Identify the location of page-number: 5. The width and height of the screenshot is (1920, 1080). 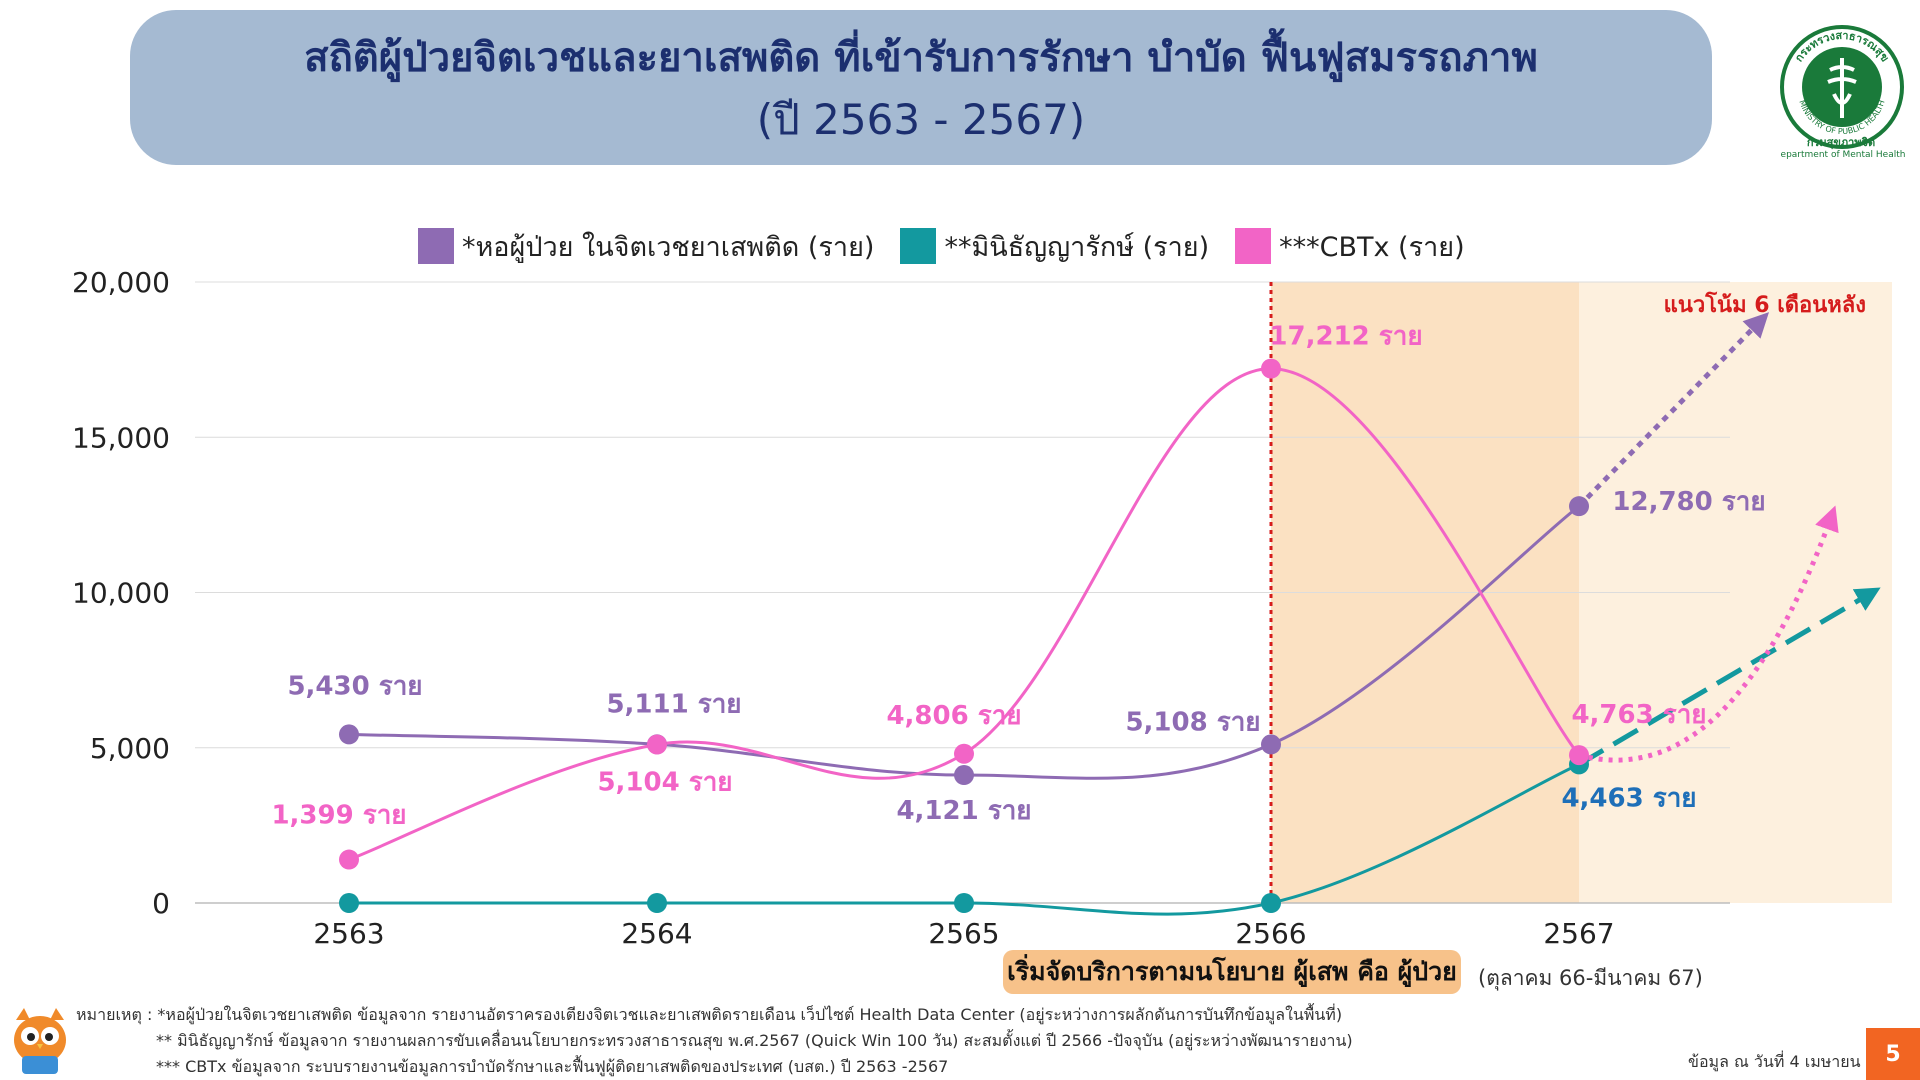
(1893, 1054).